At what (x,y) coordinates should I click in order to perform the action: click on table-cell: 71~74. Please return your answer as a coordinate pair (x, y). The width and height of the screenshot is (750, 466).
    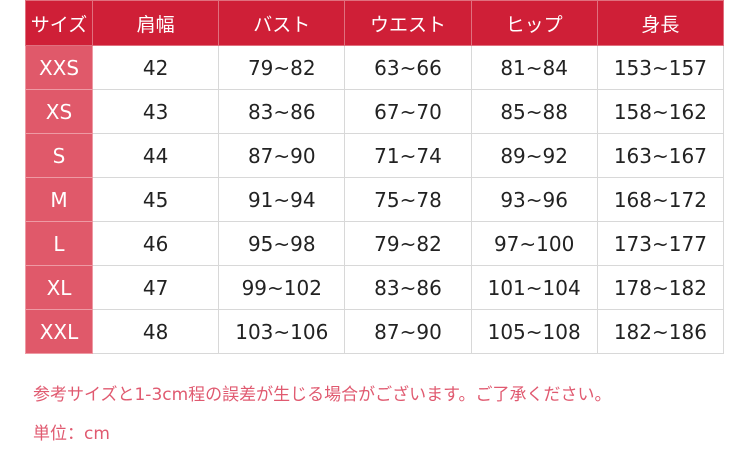
    Looking at the image, I should click on (408, 155).